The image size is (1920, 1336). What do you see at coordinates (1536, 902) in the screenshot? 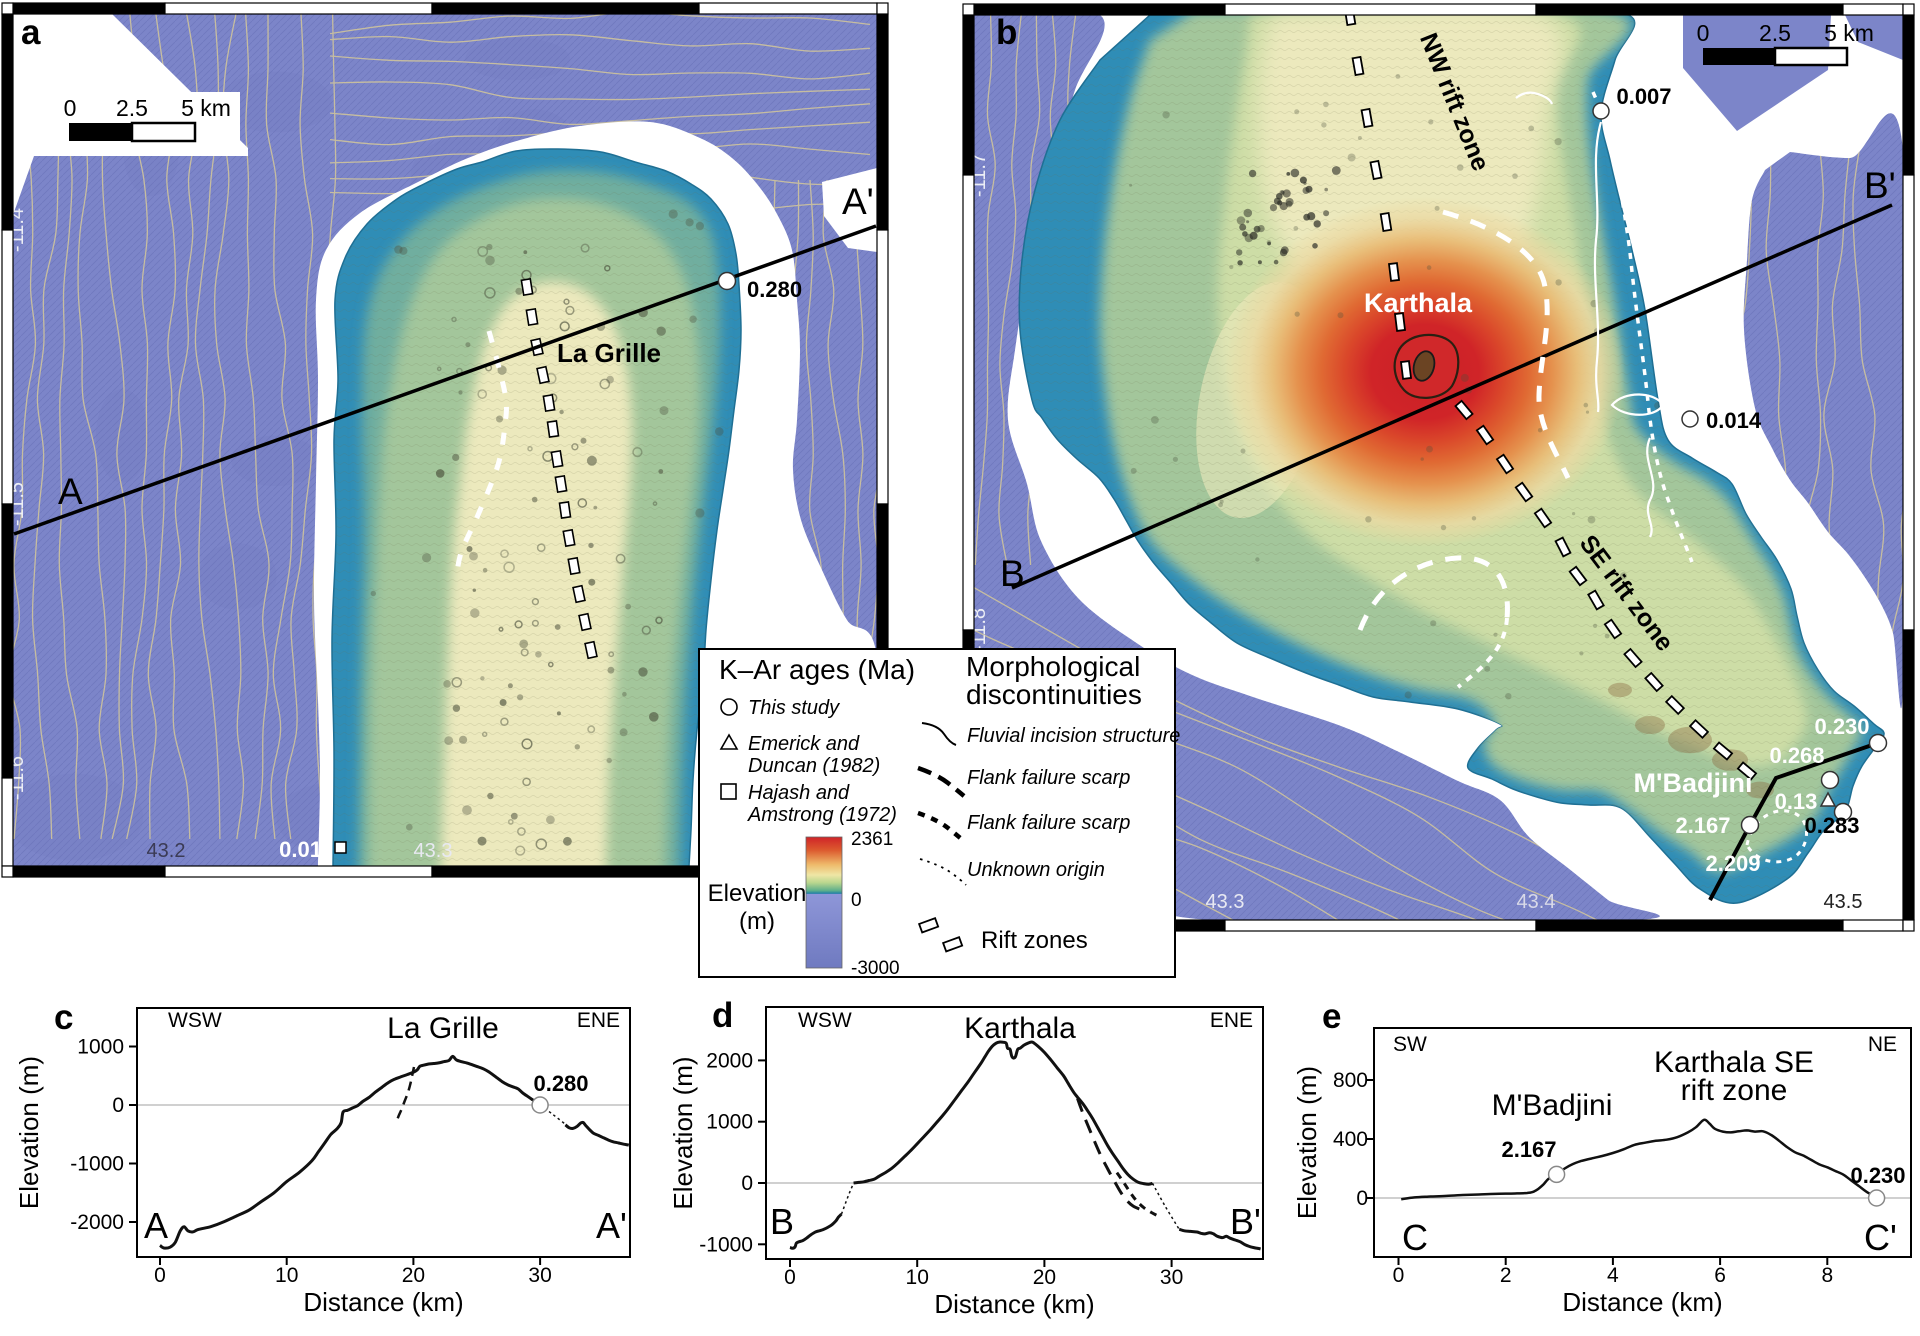
I see `svg-text: 43.4` at bounding box center [1536, 902].